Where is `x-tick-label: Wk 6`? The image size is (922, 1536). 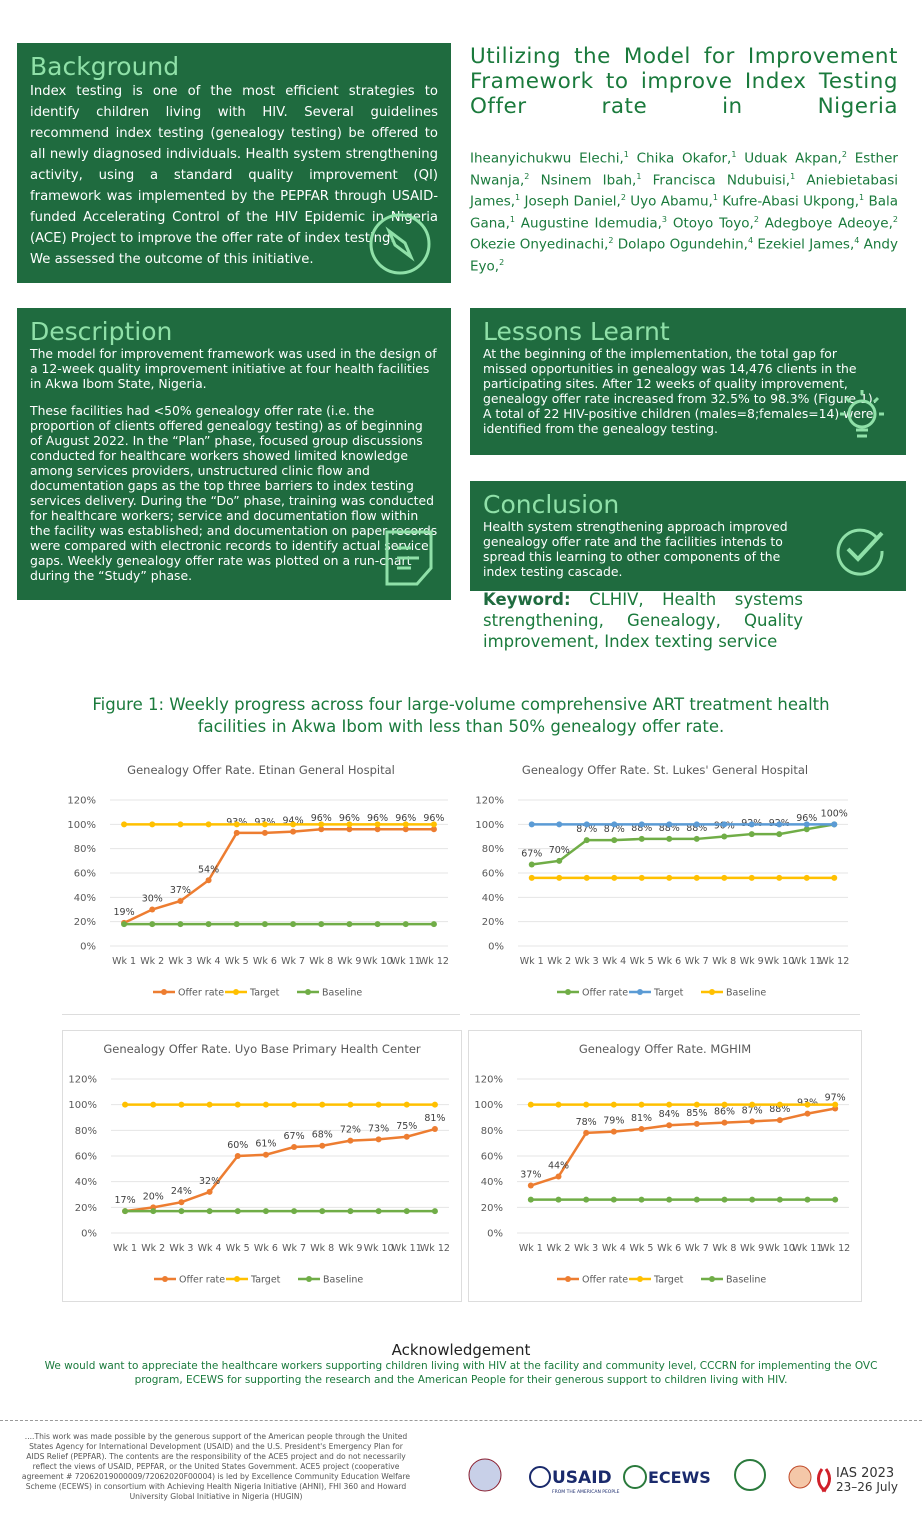
x-tick-label: Wk 6 is located at coordinates (669, 1248).